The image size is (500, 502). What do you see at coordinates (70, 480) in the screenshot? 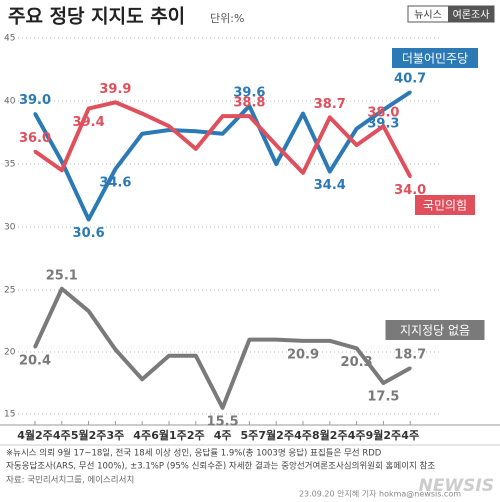
I see `source: 자료: 국민리서치그룹, 에이스리서치` at bounding box center [70, 480].